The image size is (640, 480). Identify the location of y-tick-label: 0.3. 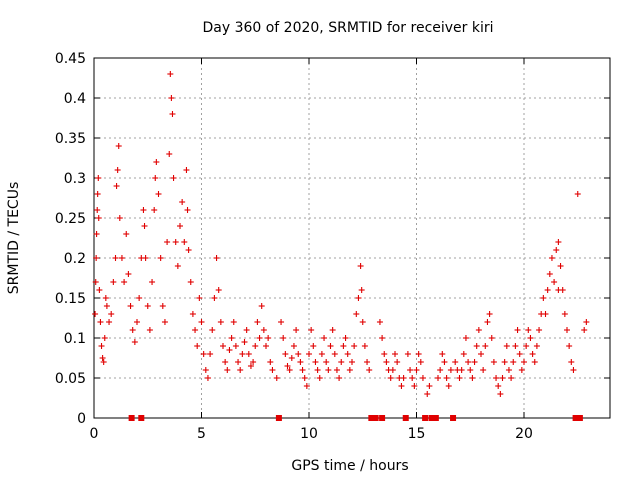
(75, 179).